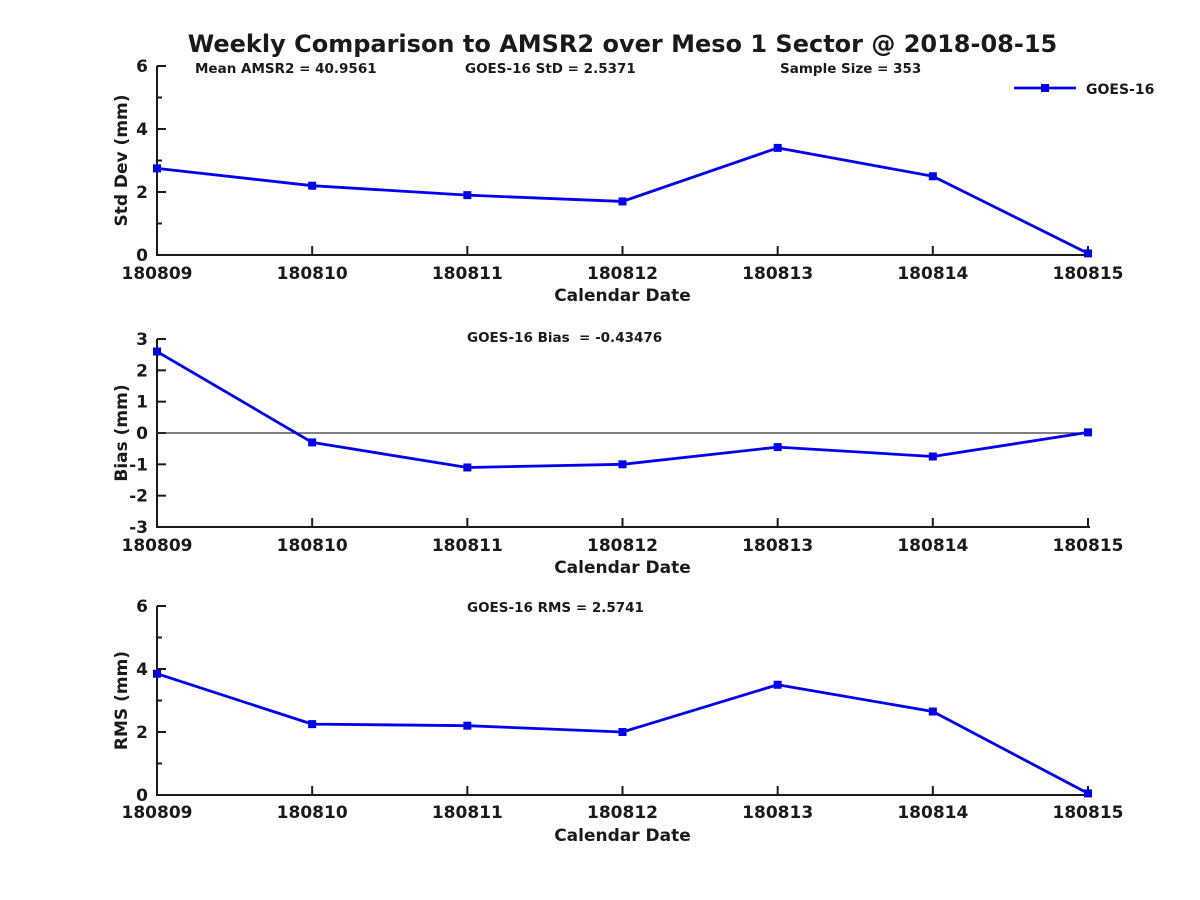 The image size is (1200, 900). I want to click on annotation-text: GOES-16 StD = 2.5371, so click(550, 69).